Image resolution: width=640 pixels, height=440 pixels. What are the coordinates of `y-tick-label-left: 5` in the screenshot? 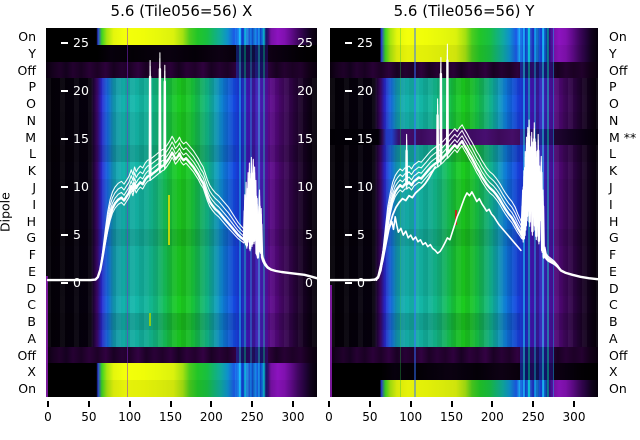 It's located at (361, 235).